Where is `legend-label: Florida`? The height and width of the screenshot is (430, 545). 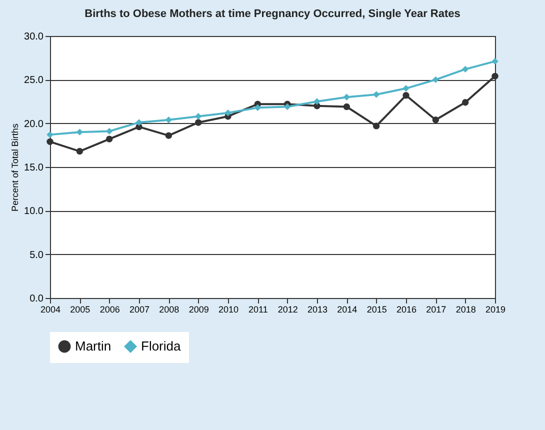 legend-label: Florida is located at coordinates (161, 346).